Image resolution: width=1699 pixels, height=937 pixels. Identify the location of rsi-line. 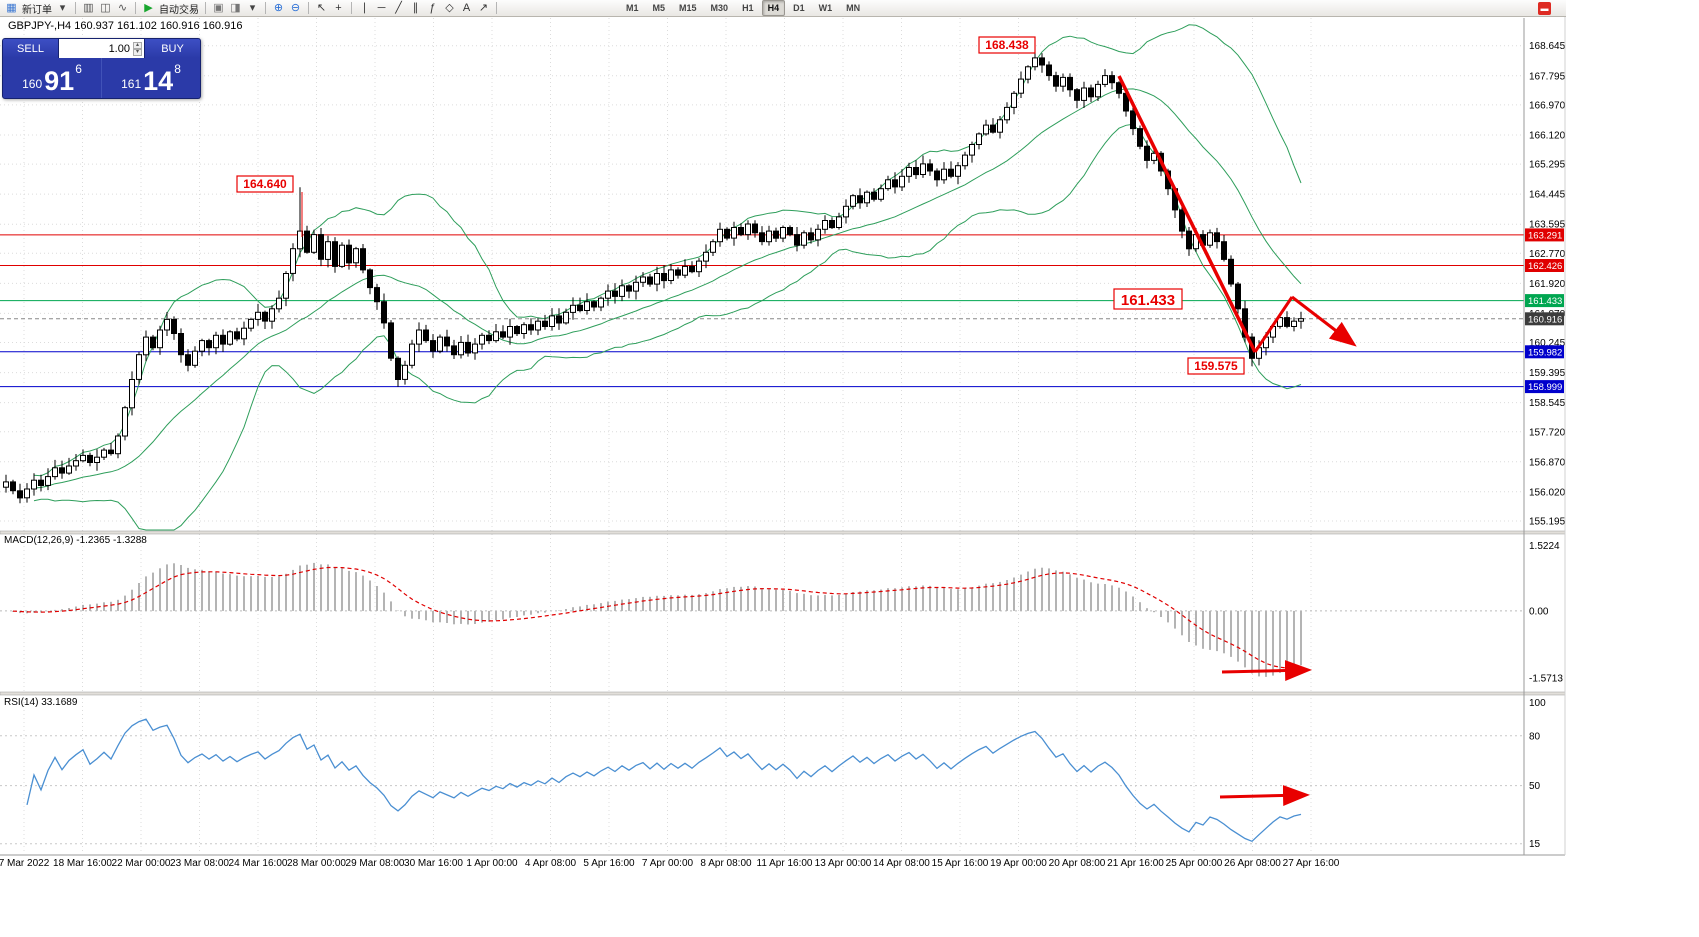
(664, 780).